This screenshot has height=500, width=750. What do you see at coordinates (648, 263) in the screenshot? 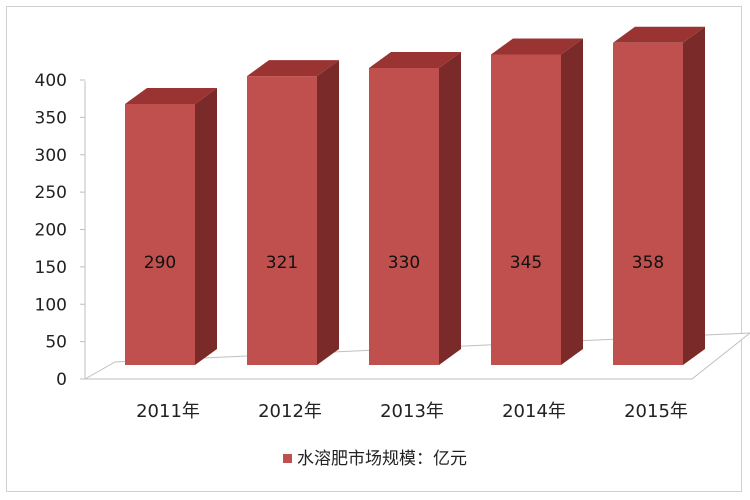
I see `data-label: 358` at bounding box center [648, 263].